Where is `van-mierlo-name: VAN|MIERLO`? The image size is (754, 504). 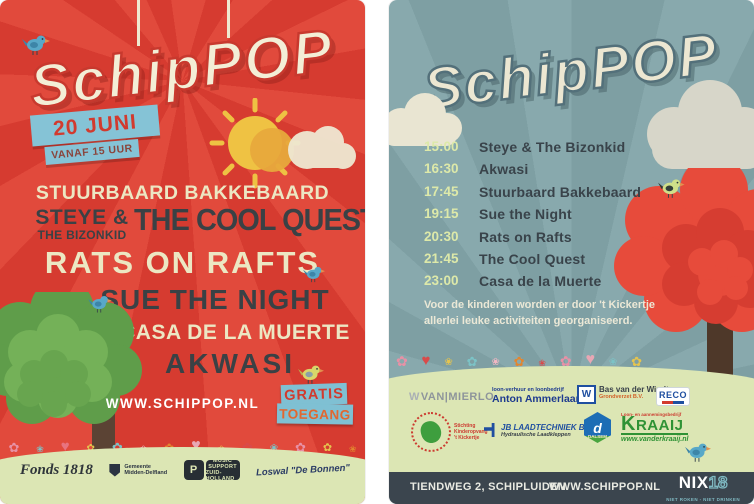 van-mierlo-name: VAN|MIERLO is located at coordinates (457, 397).